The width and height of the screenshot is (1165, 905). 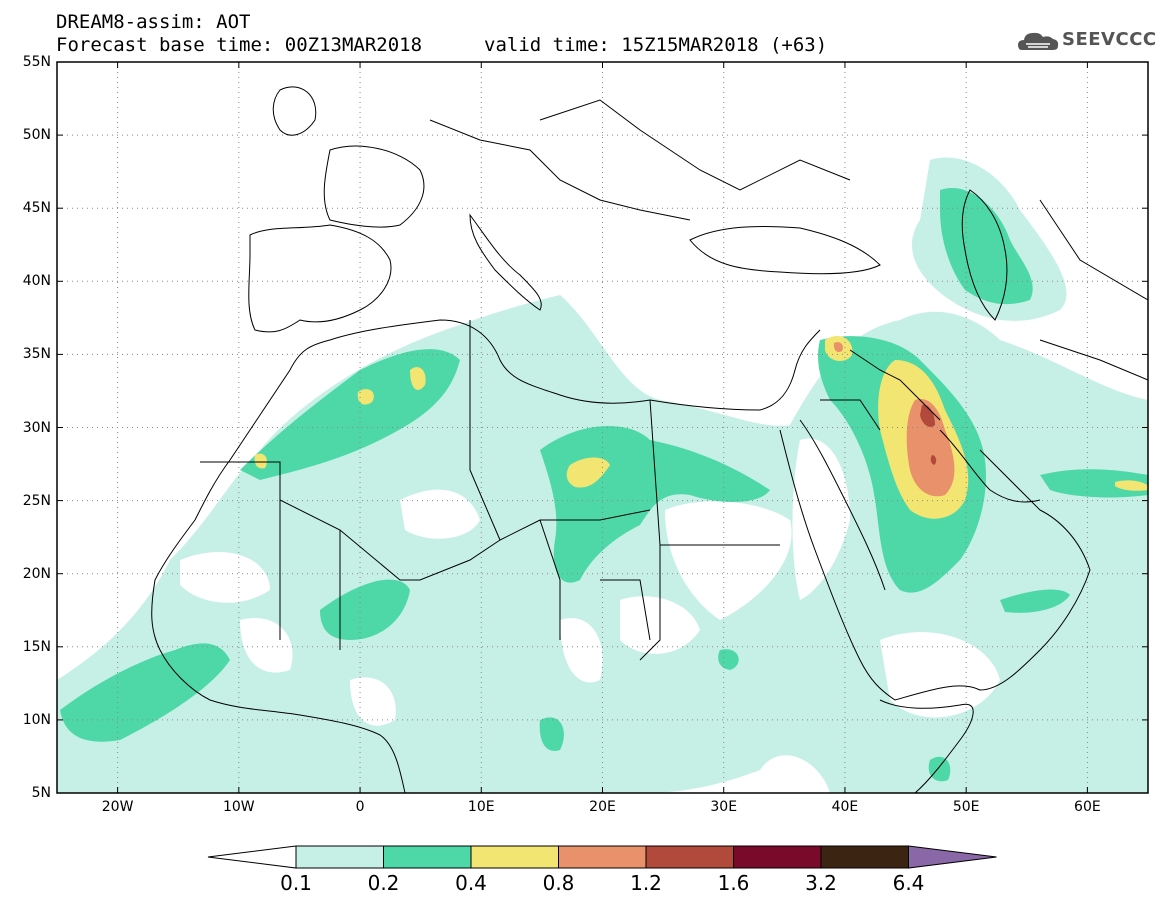 I want to click on lat-label: 5N, so click(x=41, y=793).